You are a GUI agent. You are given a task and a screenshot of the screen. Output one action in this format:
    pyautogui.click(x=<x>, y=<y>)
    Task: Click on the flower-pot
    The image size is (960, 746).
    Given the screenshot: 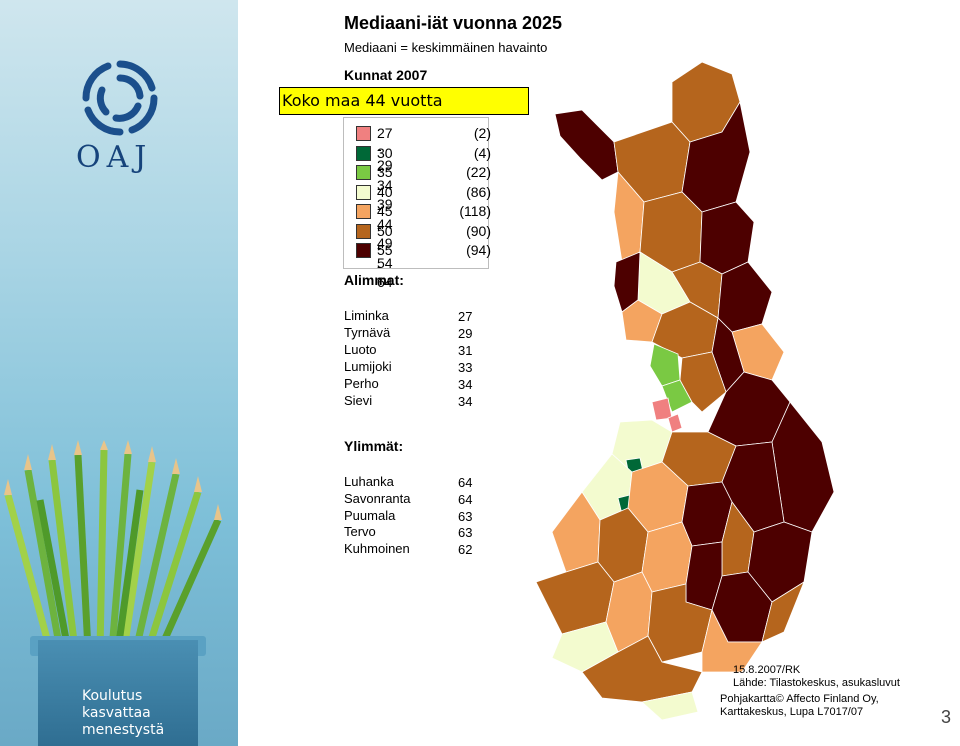 What is the action you would take?
    pyautogui.click(x=118, y=693)
    